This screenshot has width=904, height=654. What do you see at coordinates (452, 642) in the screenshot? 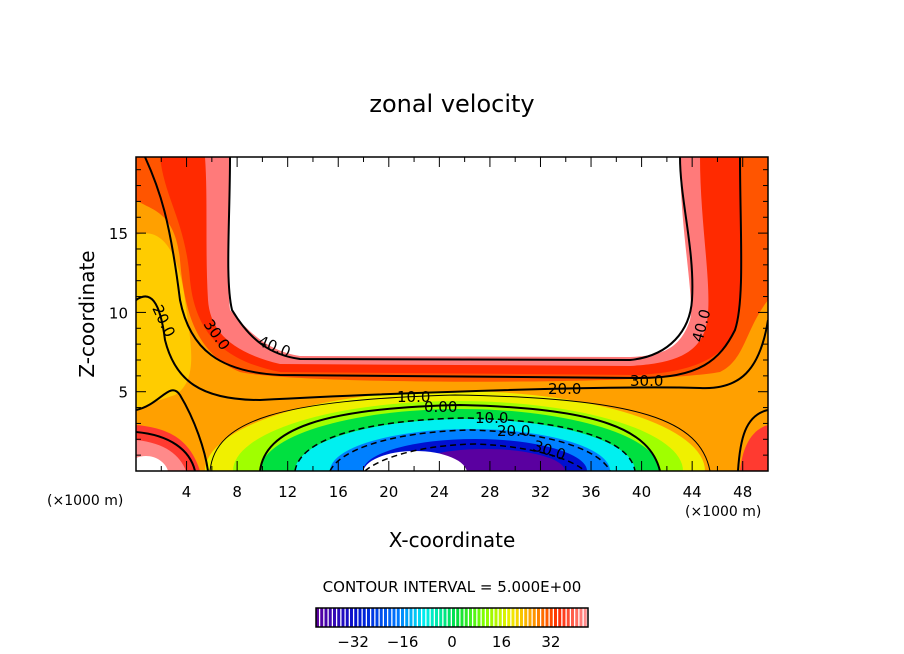
I see `colorbar-tick-label: 0` at bounding box center [452, 642].